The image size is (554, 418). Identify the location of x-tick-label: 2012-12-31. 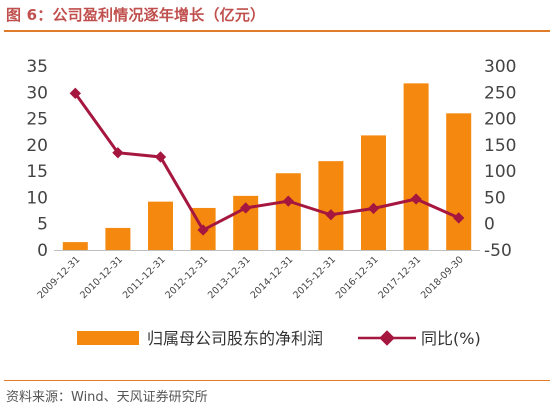
(186, 277).